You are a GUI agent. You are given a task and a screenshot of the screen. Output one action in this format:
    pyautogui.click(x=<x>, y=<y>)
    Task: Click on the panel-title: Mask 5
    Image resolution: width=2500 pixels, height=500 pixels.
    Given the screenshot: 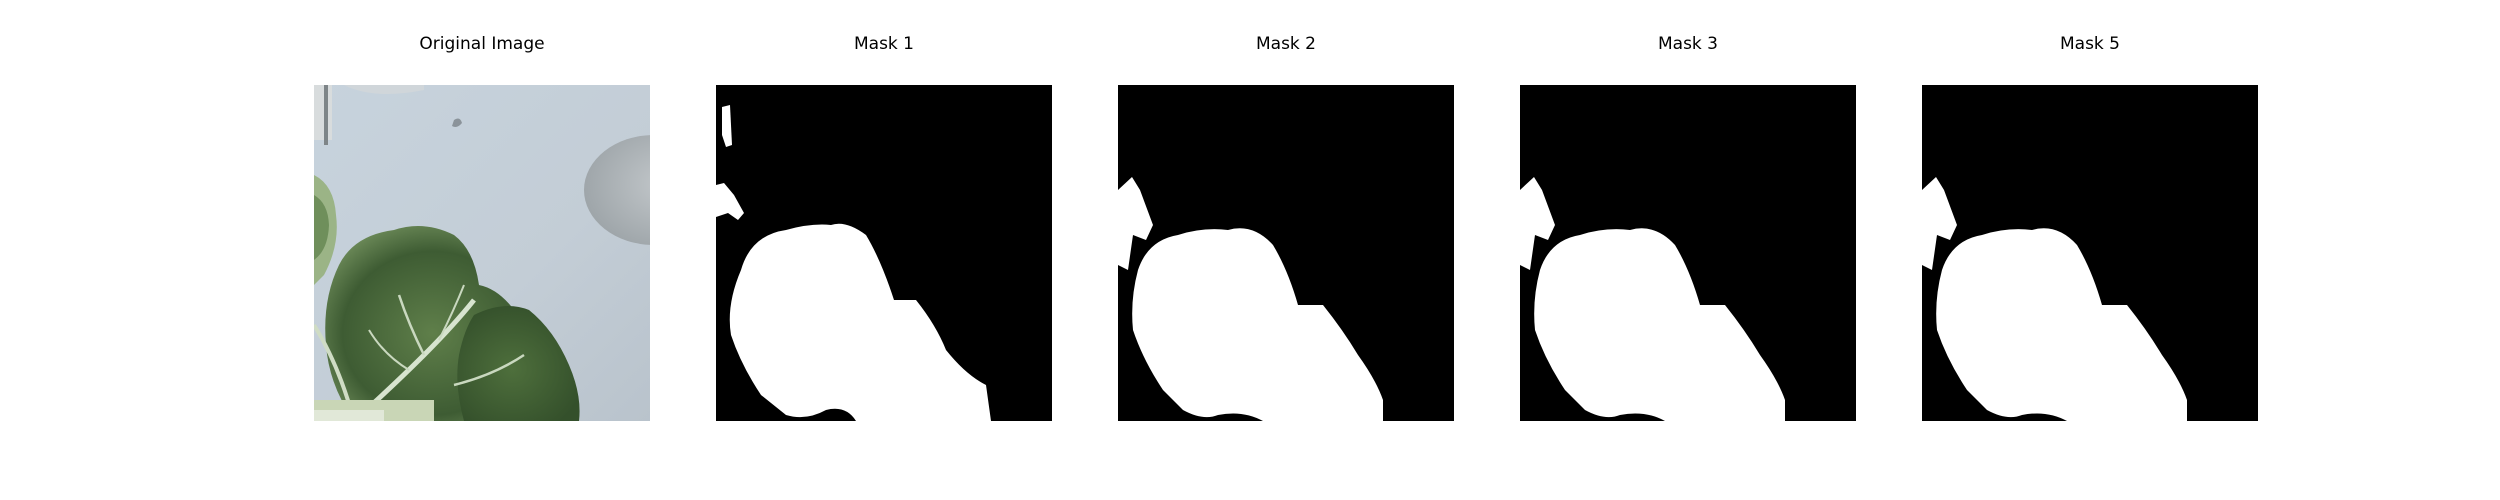 What is the action you would take?
    pyautogui.click(x=2089, y=44)
    